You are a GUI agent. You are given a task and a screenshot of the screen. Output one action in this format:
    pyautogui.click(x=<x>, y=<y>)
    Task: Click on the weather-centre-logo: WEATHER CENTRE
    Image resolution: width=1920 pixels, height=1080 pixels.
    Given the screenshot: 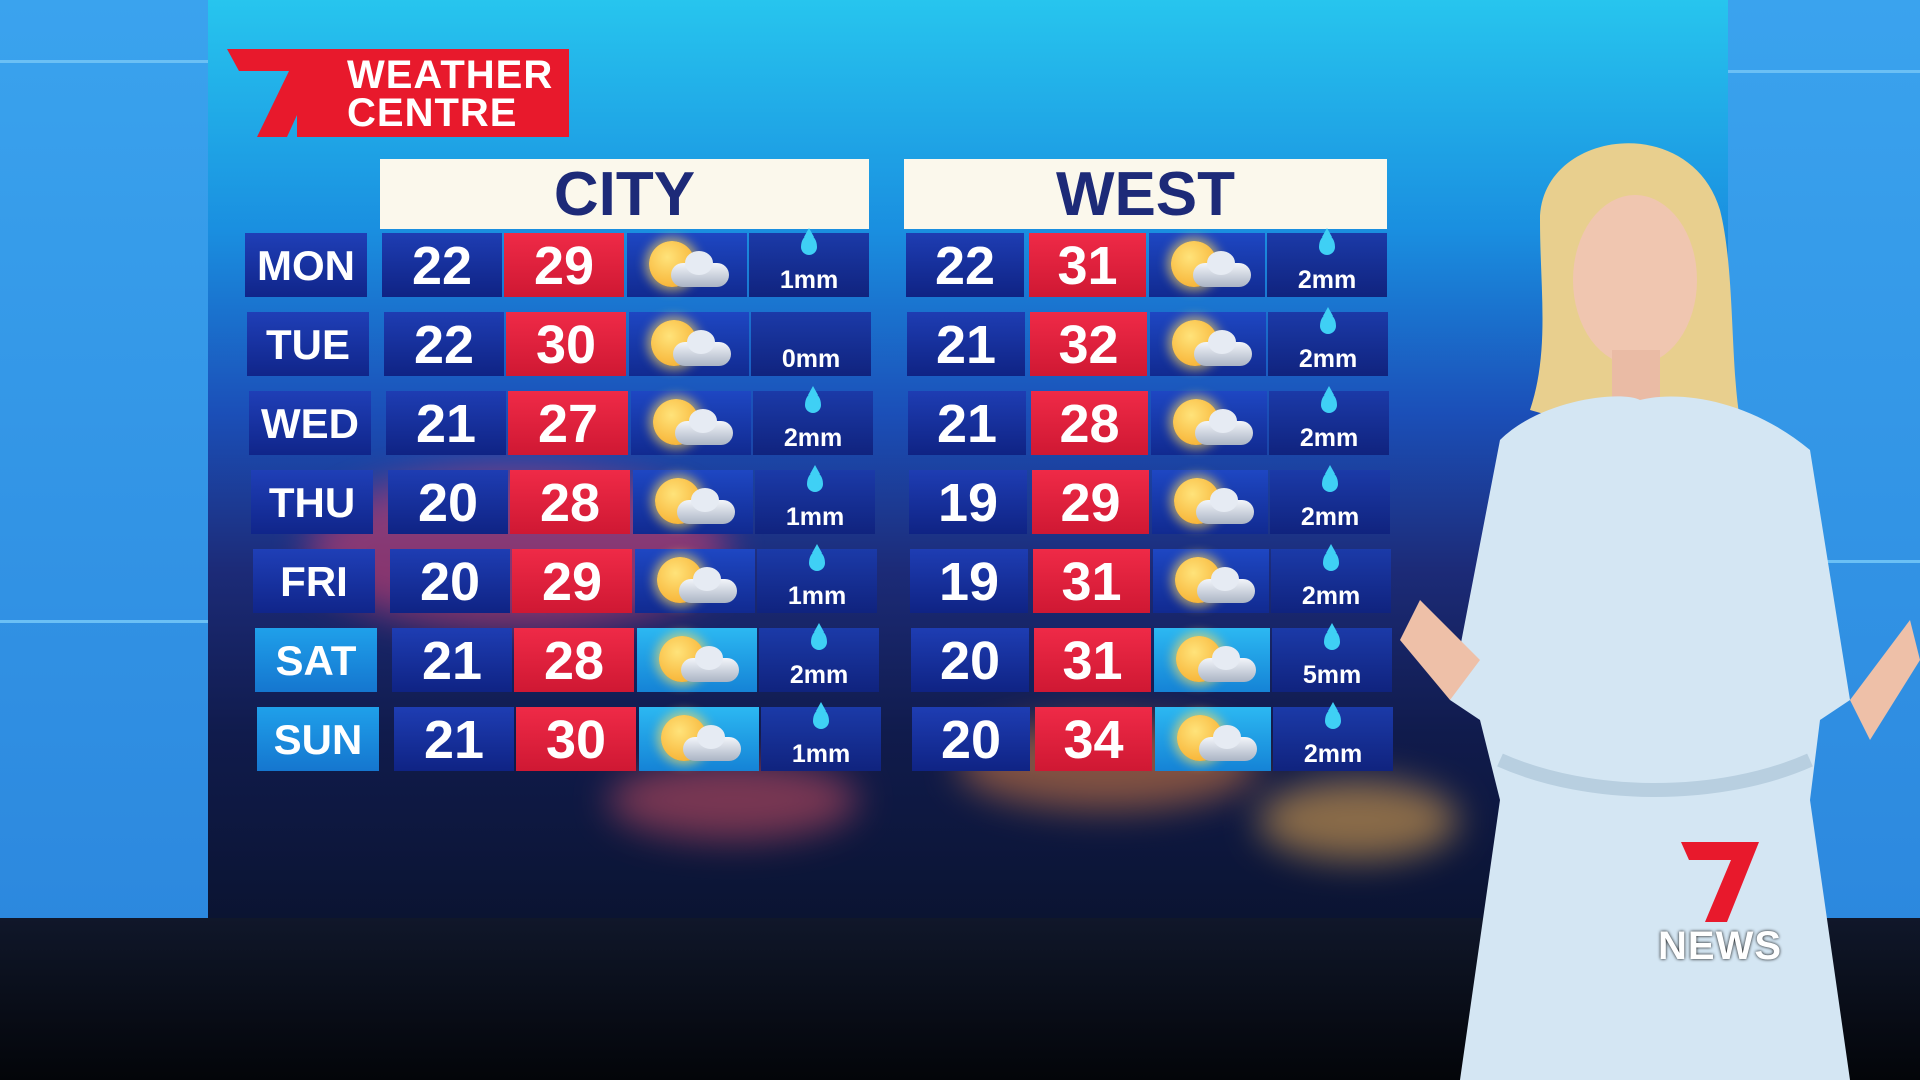 What is the action you would take?
    pyautogui.click(x=398, y=93)
    